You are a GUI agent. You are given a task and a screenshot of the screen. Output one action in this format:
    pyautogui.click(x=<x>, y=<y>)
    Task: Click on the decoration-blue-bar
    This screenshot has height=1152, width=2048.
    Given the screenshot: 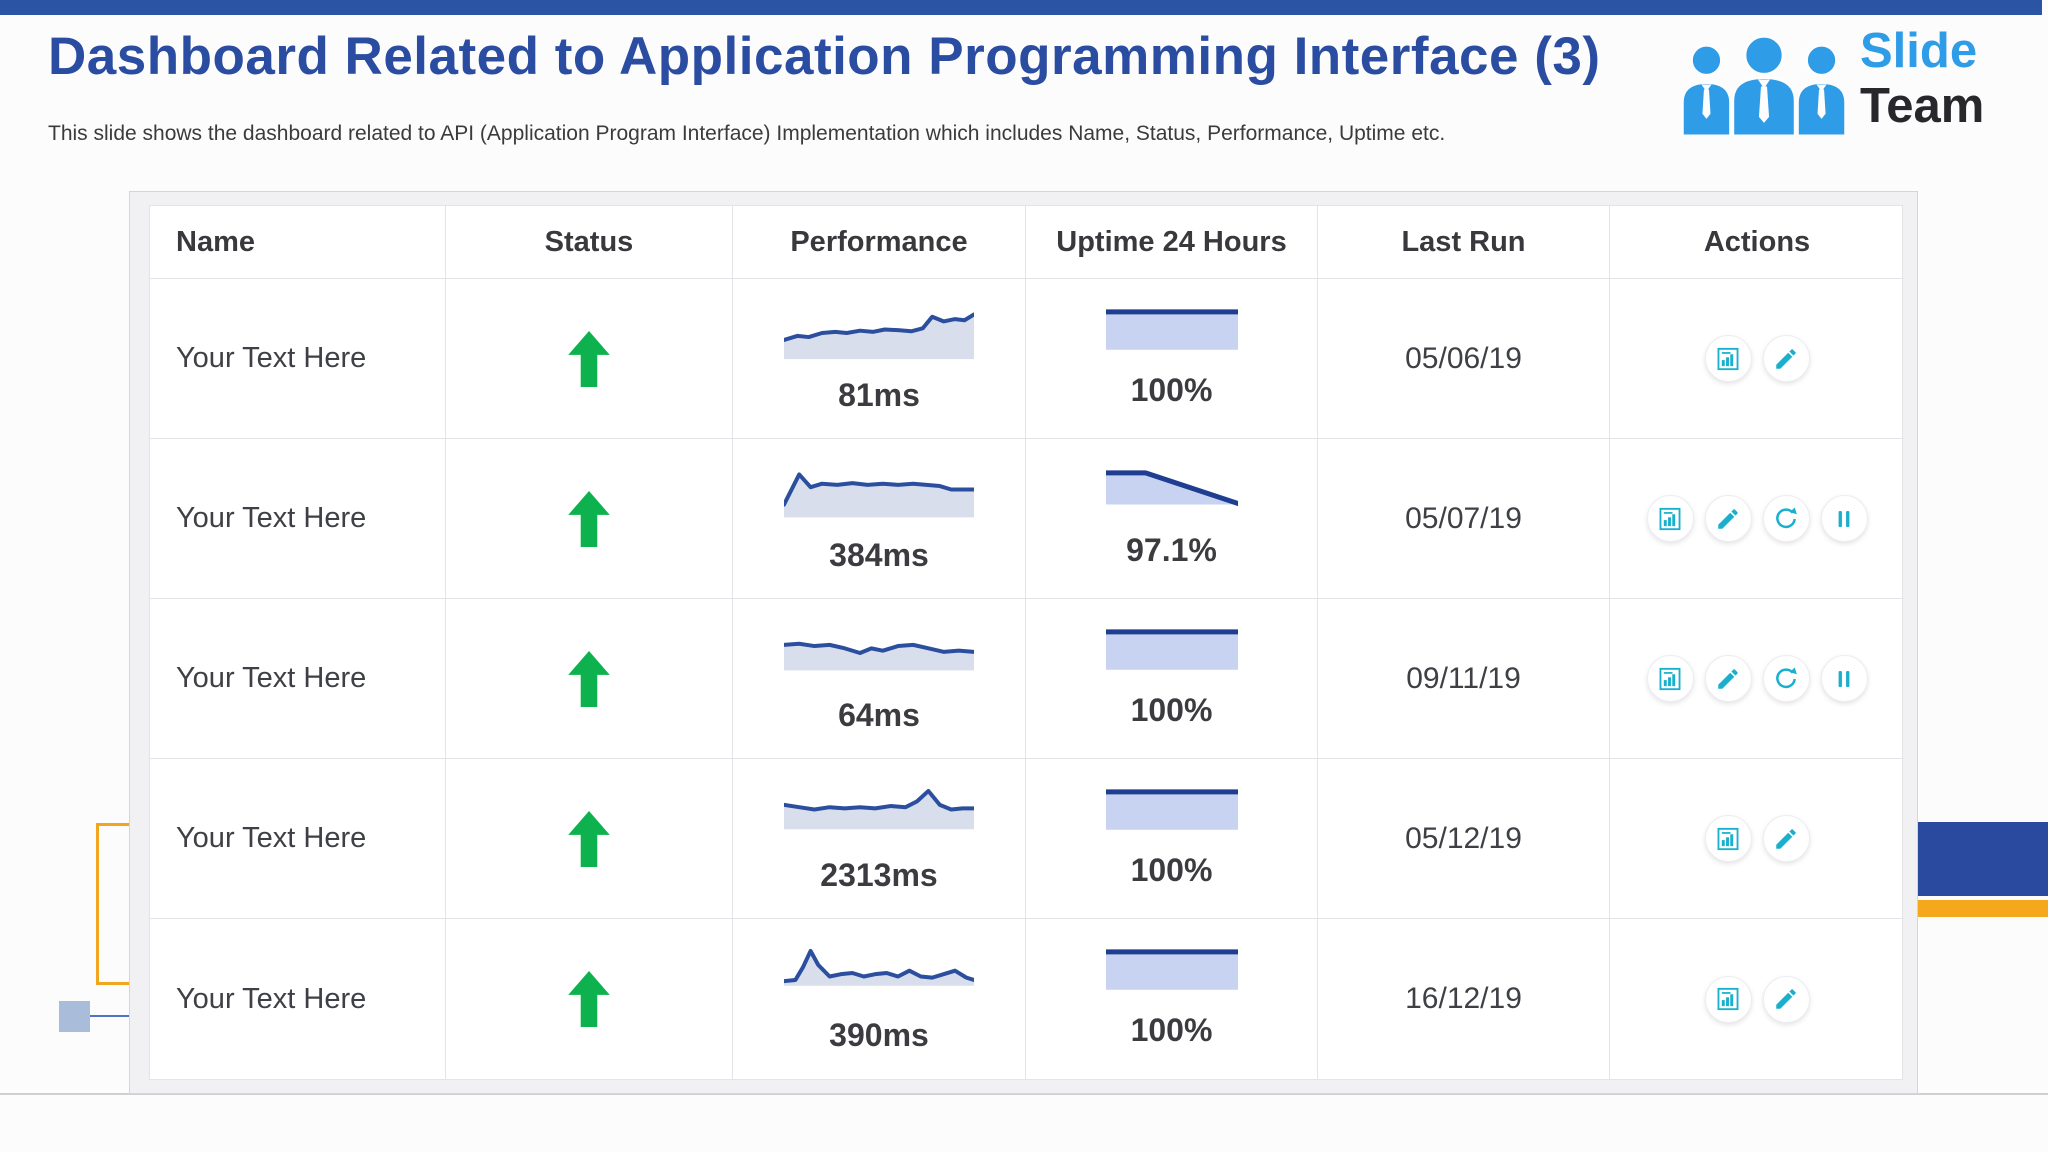 What is the action you would take?
    pyautogui.click(x=1983, y=859)
    